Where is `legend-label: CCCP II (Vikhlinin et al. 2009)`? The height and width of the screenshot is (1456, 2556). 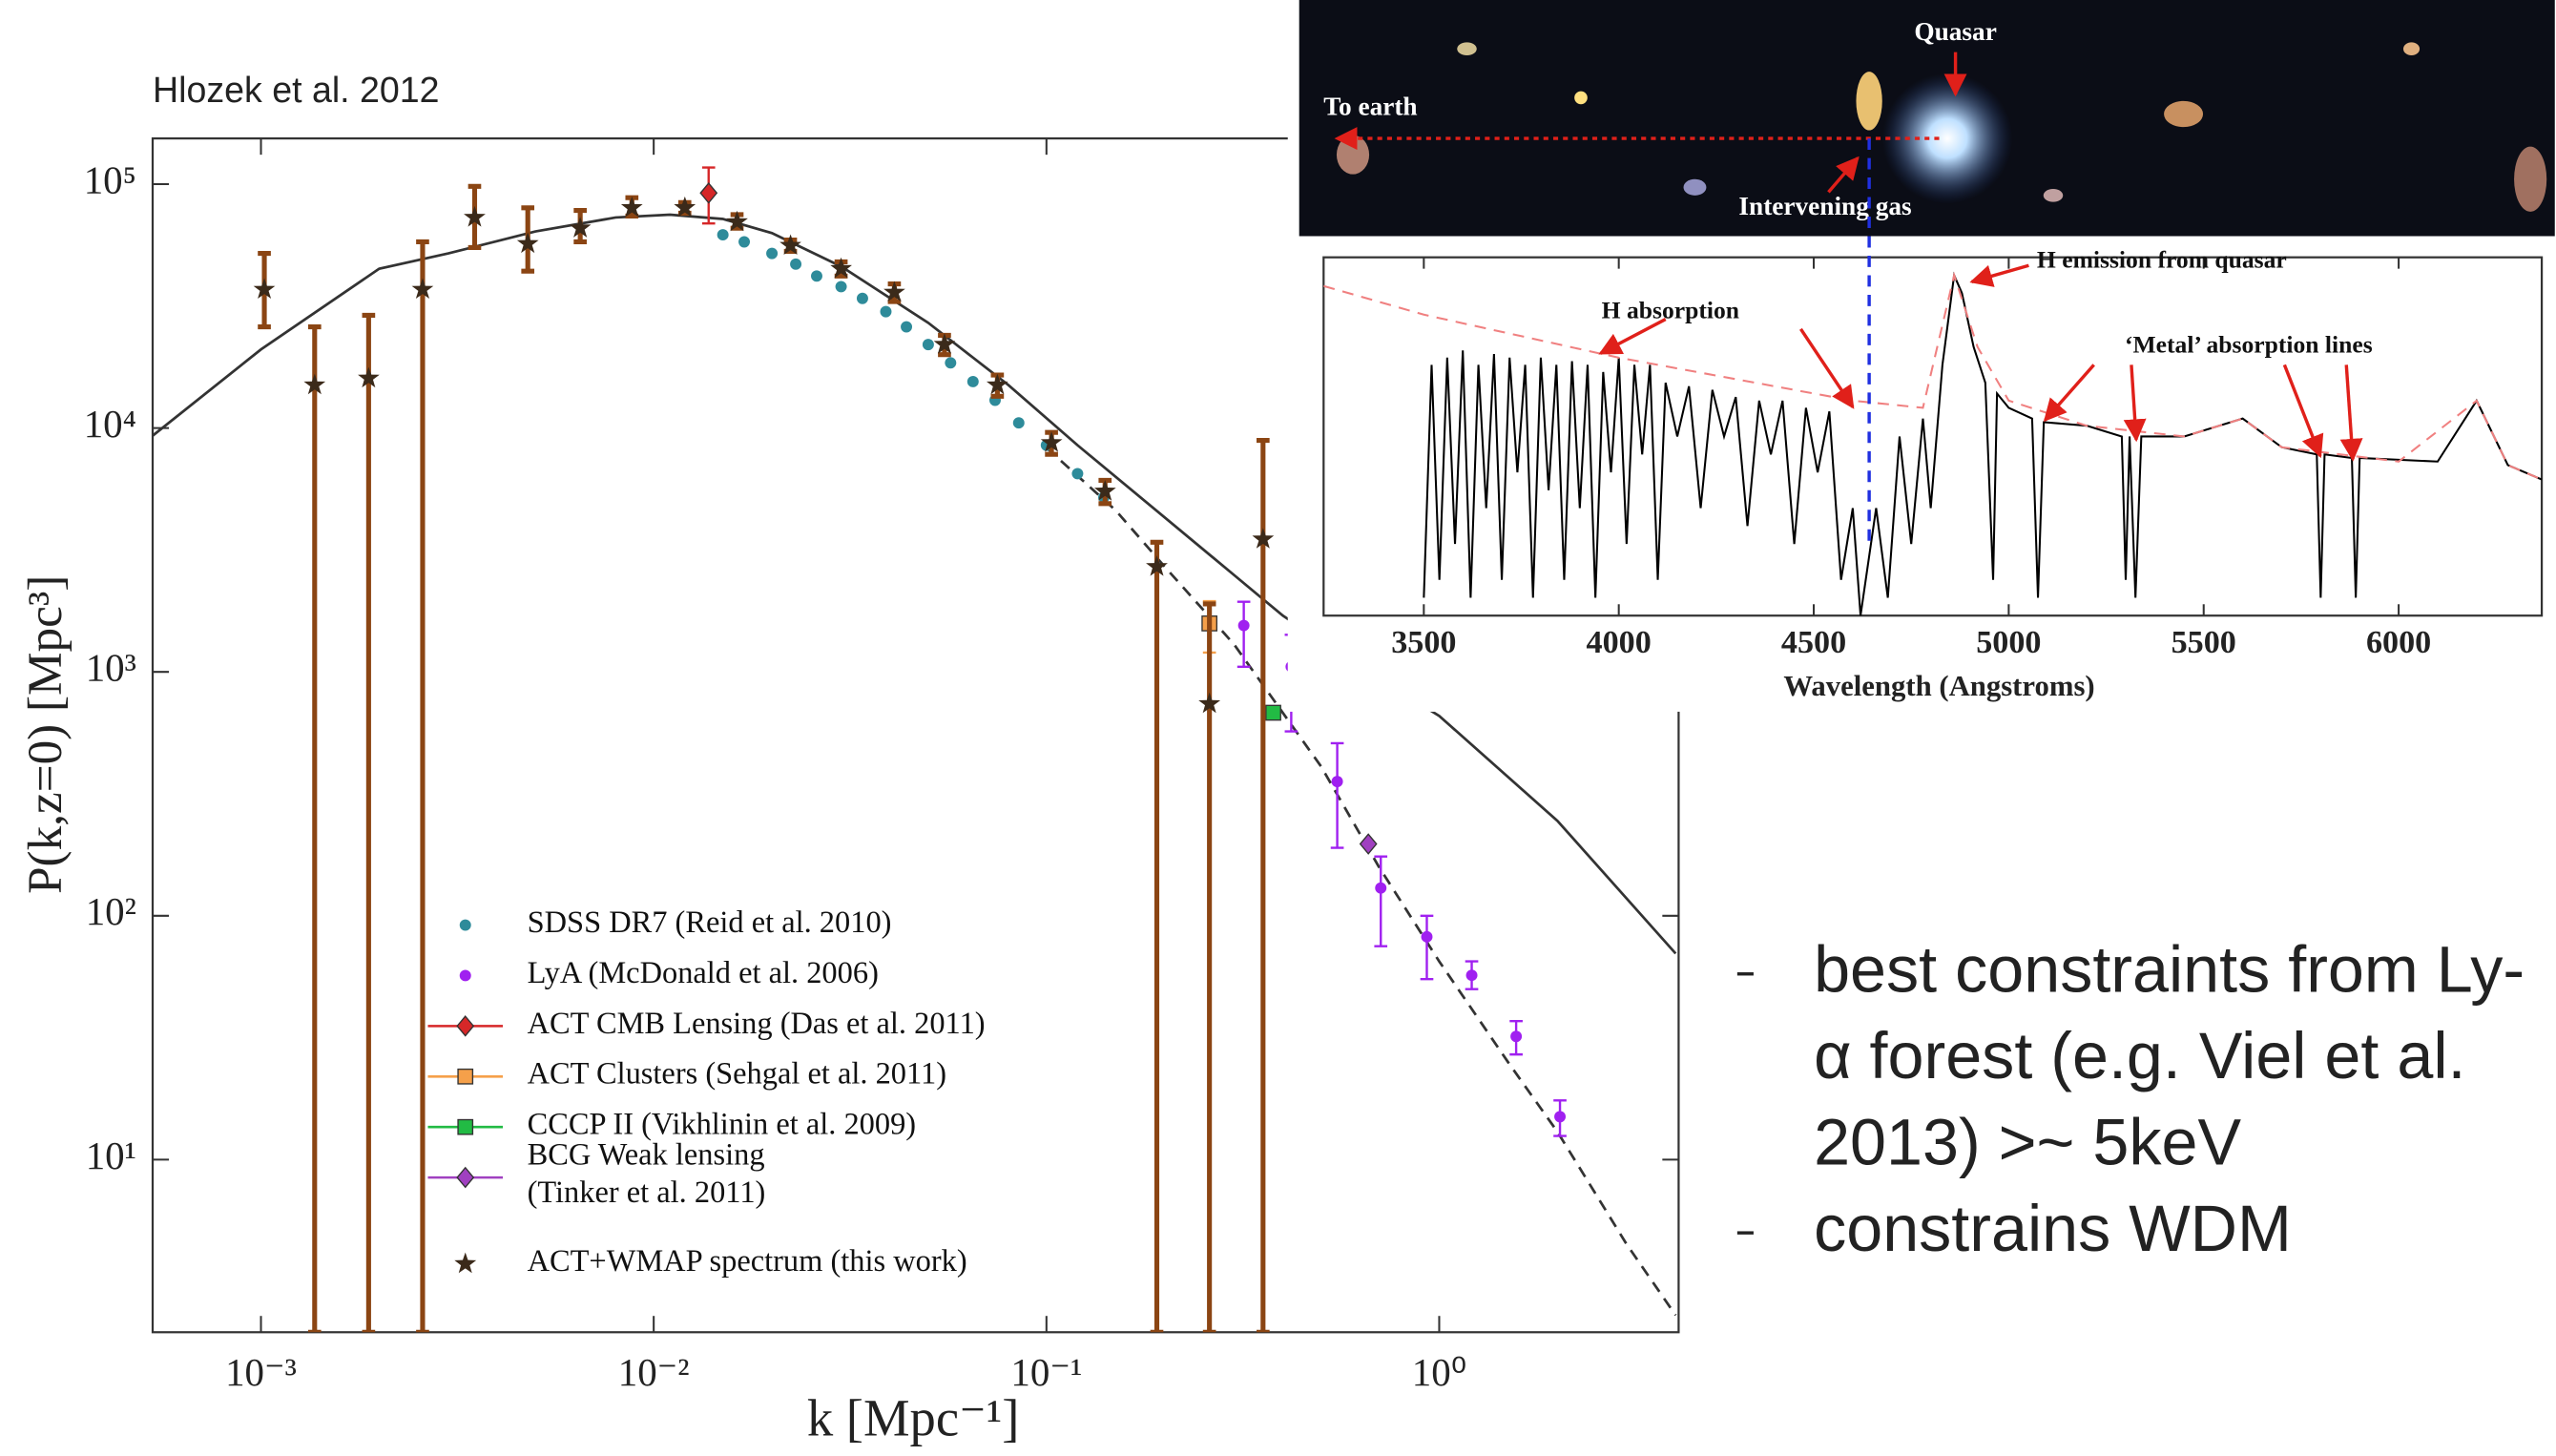
legend-label: CCCP II (Vikhlinin et al. 2009) is located at coordinates (722, 1125).